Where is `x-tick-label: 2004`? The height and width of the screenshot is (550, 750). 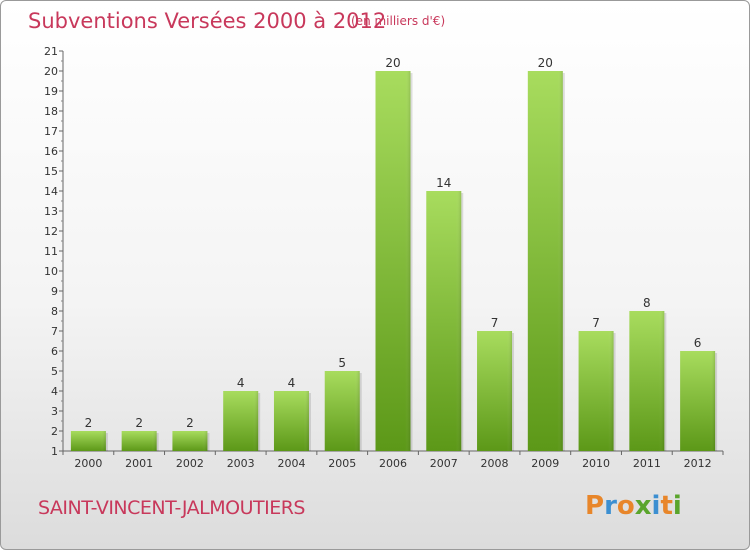
x-tick-label: 2004 is located at coordinates (291, 463).